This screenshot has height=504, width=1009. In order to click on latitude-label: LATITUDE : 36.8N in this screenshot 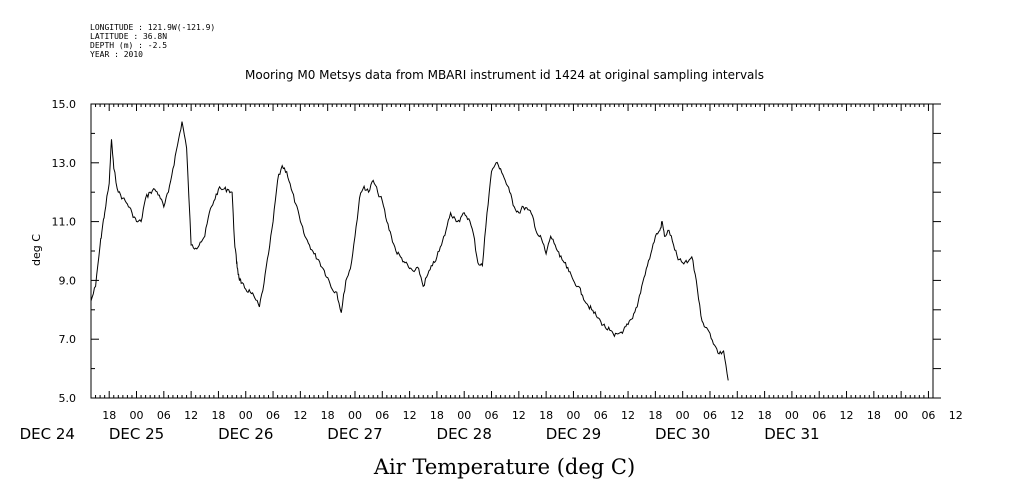, I will do `click(129, 36)`.